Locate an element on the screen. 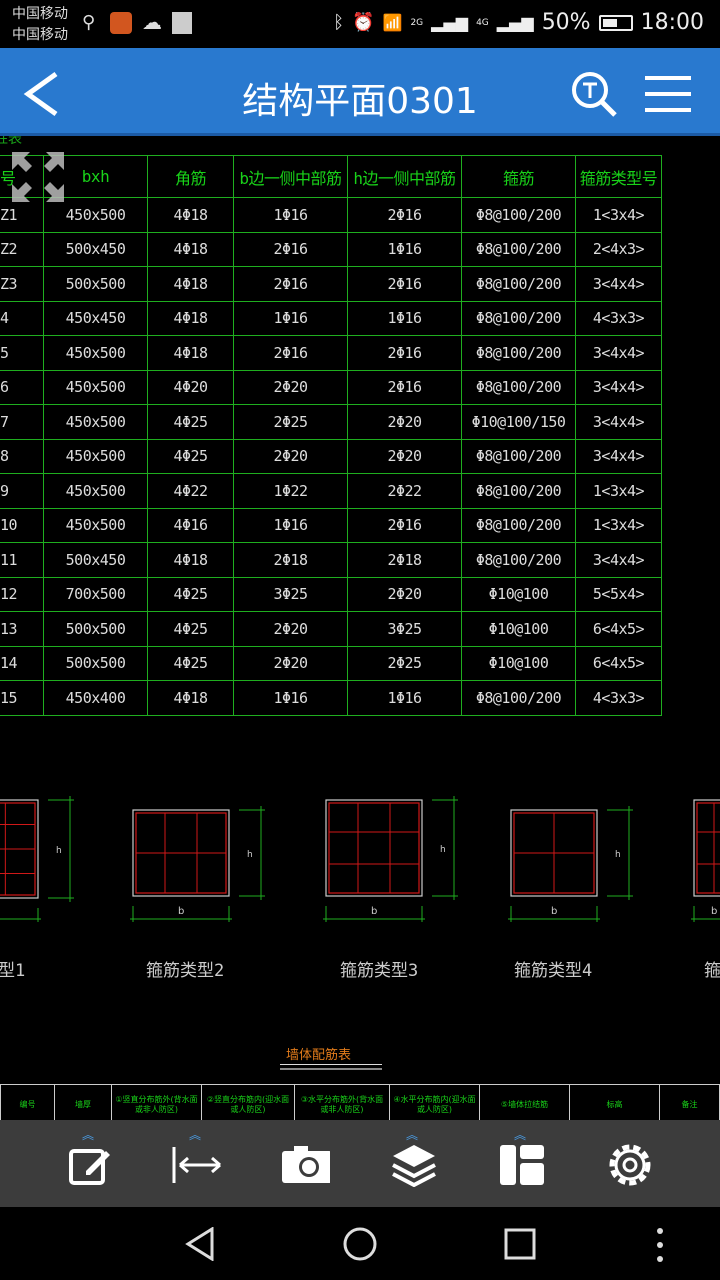 Image resolution: width=720 pixels, height=1280 pixels. carrier-1: 中国移动 is located at coordinates (40, 14).